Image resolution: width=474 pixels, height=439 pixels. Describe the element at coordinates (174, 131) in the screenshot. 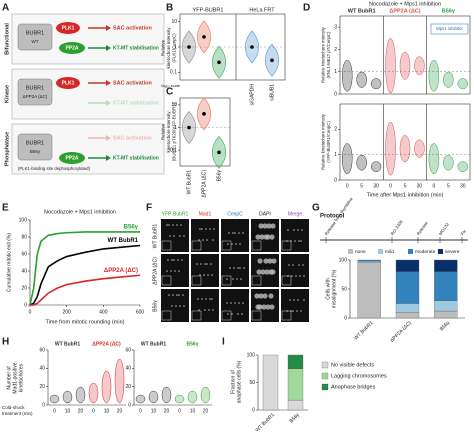

I see `axis-label: (BUBR1 pT620/YFP-BUBR1)` at that location.